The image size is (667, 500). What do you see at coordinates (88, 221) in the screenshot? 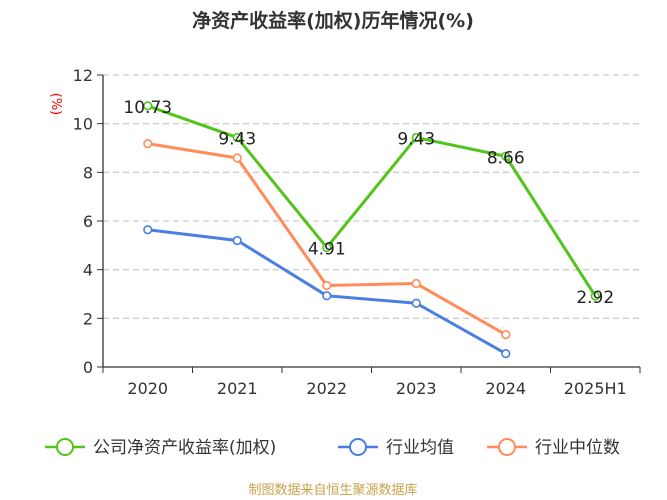
I see `y-tick-label: 6` at bounding box center [88, 221].